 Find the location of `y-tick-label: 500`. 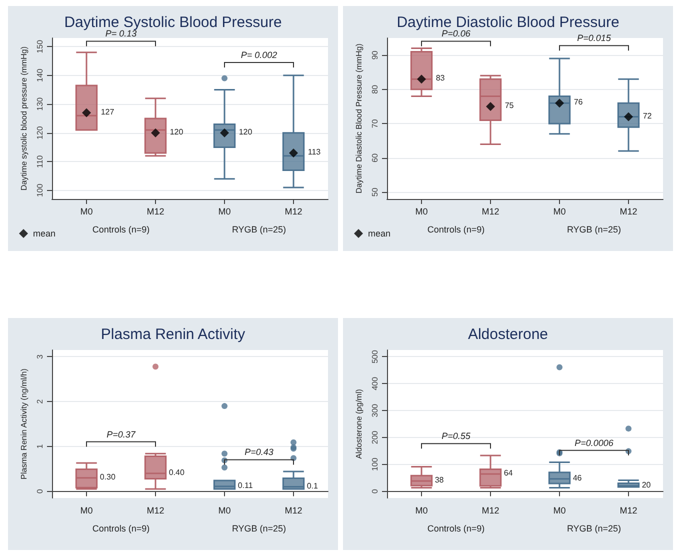

y-tick-label: 500 is located at coordinates (375, 357).